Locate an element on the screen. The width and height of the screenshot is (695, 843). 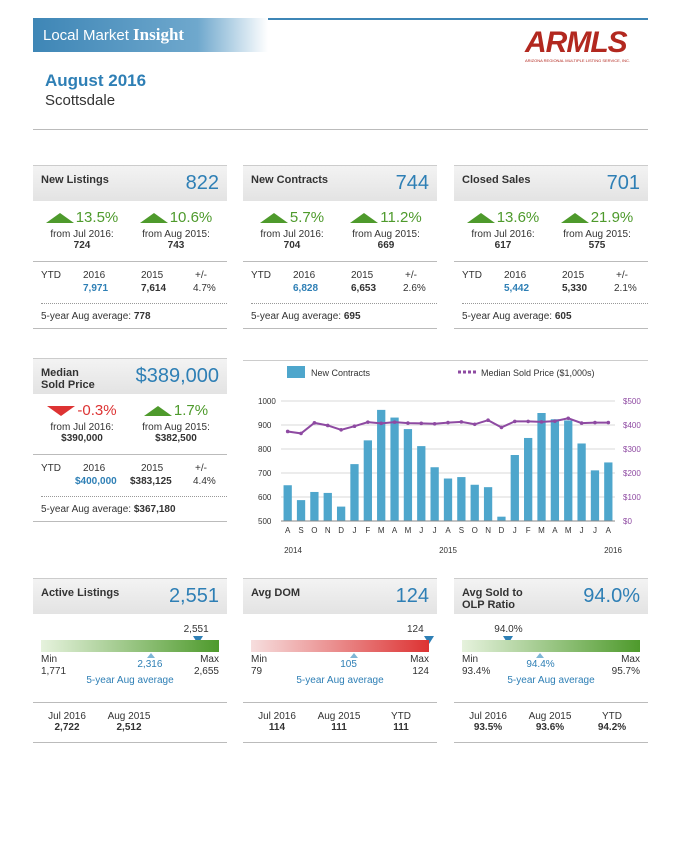
report-city: Scottsdale is located at coordinates (80, 100).